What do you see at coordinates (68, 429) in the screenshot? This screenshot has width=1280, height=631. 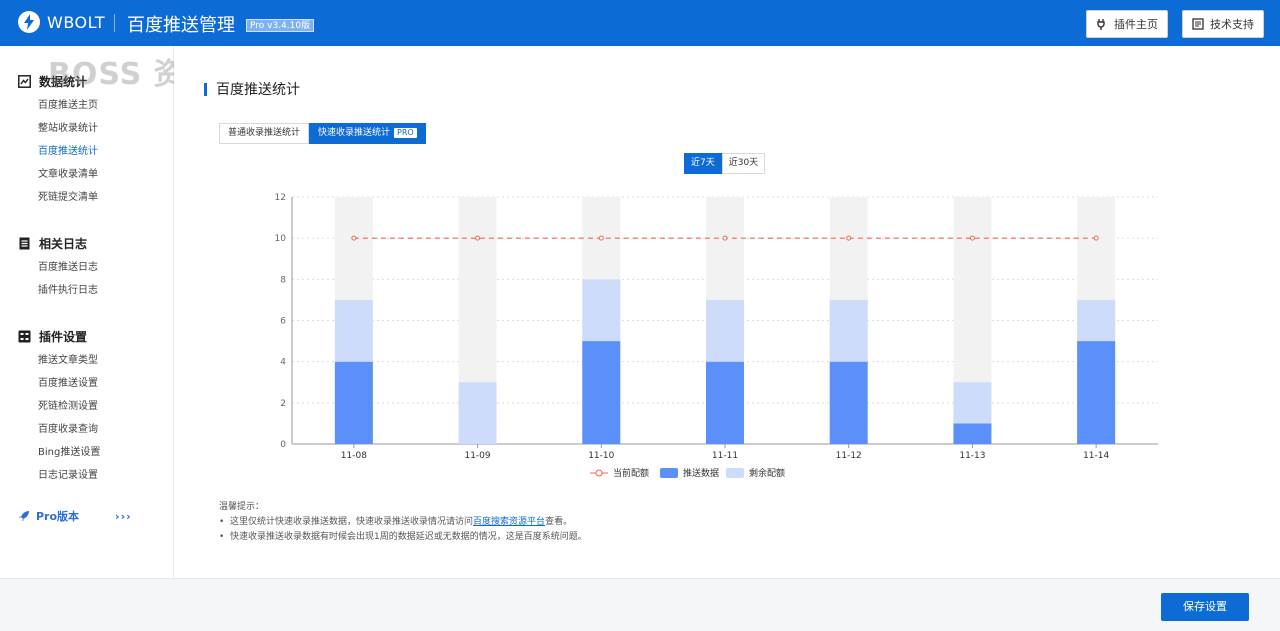 I see `sidebar-item-index-query: 百度收录查询` at bounding box center [68, 429].